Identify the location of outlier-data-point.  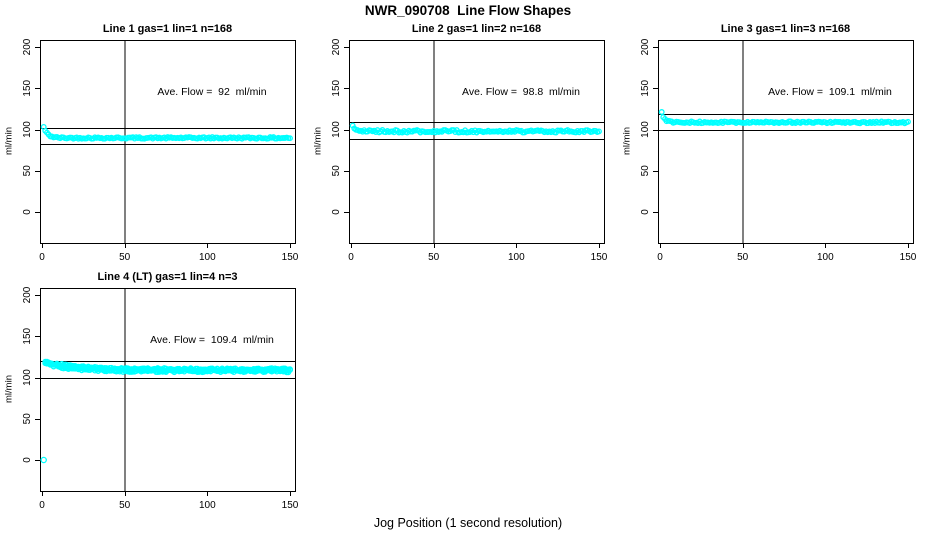
(43, 460).